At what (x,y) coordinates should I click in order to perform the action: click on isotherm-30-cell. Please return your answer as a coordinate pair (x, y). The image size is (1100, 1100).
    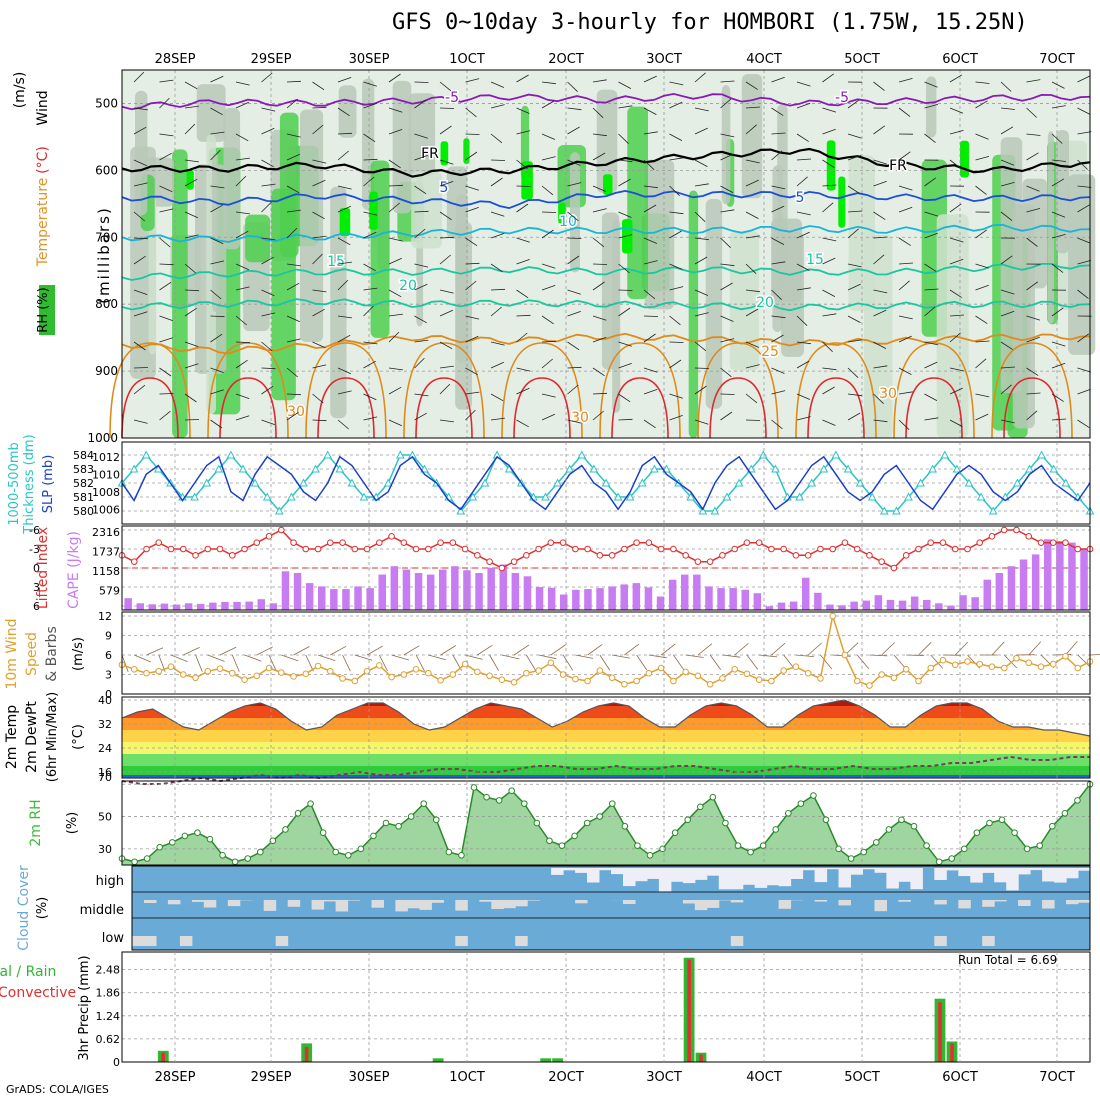
    Looking at the image, I should click on (640, 408).